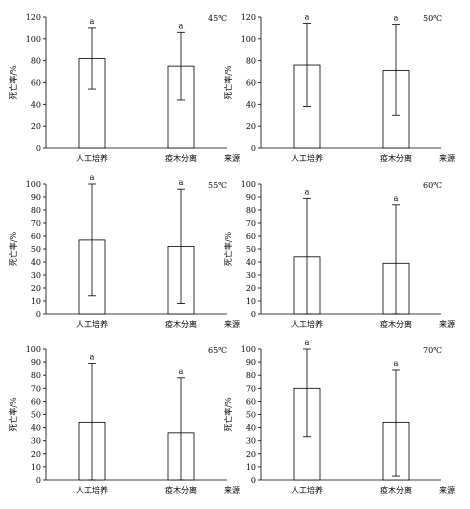 Image resolution: width=470 pixels, height=509 pixels. What do you see at coordinates (432, 185) in the screenshot?
I see `temperature-label: 60℃` at bounding box center [432, 185].